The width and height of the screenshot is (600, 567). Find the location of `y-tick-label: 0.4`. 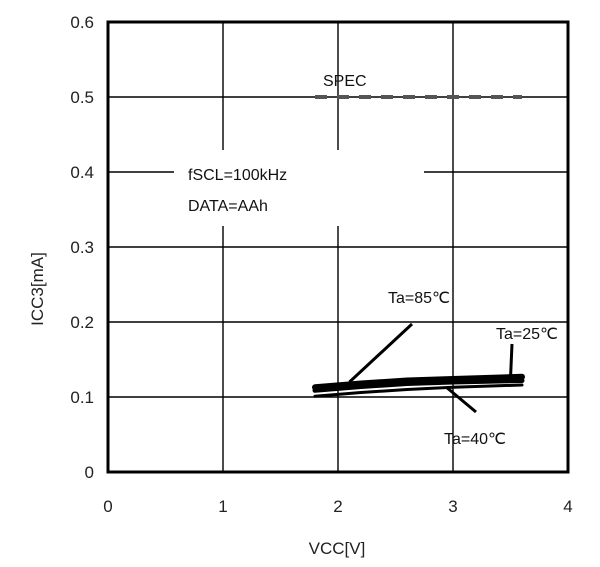

y-tick-label: 0.4 is located at coordinates (82, 172).